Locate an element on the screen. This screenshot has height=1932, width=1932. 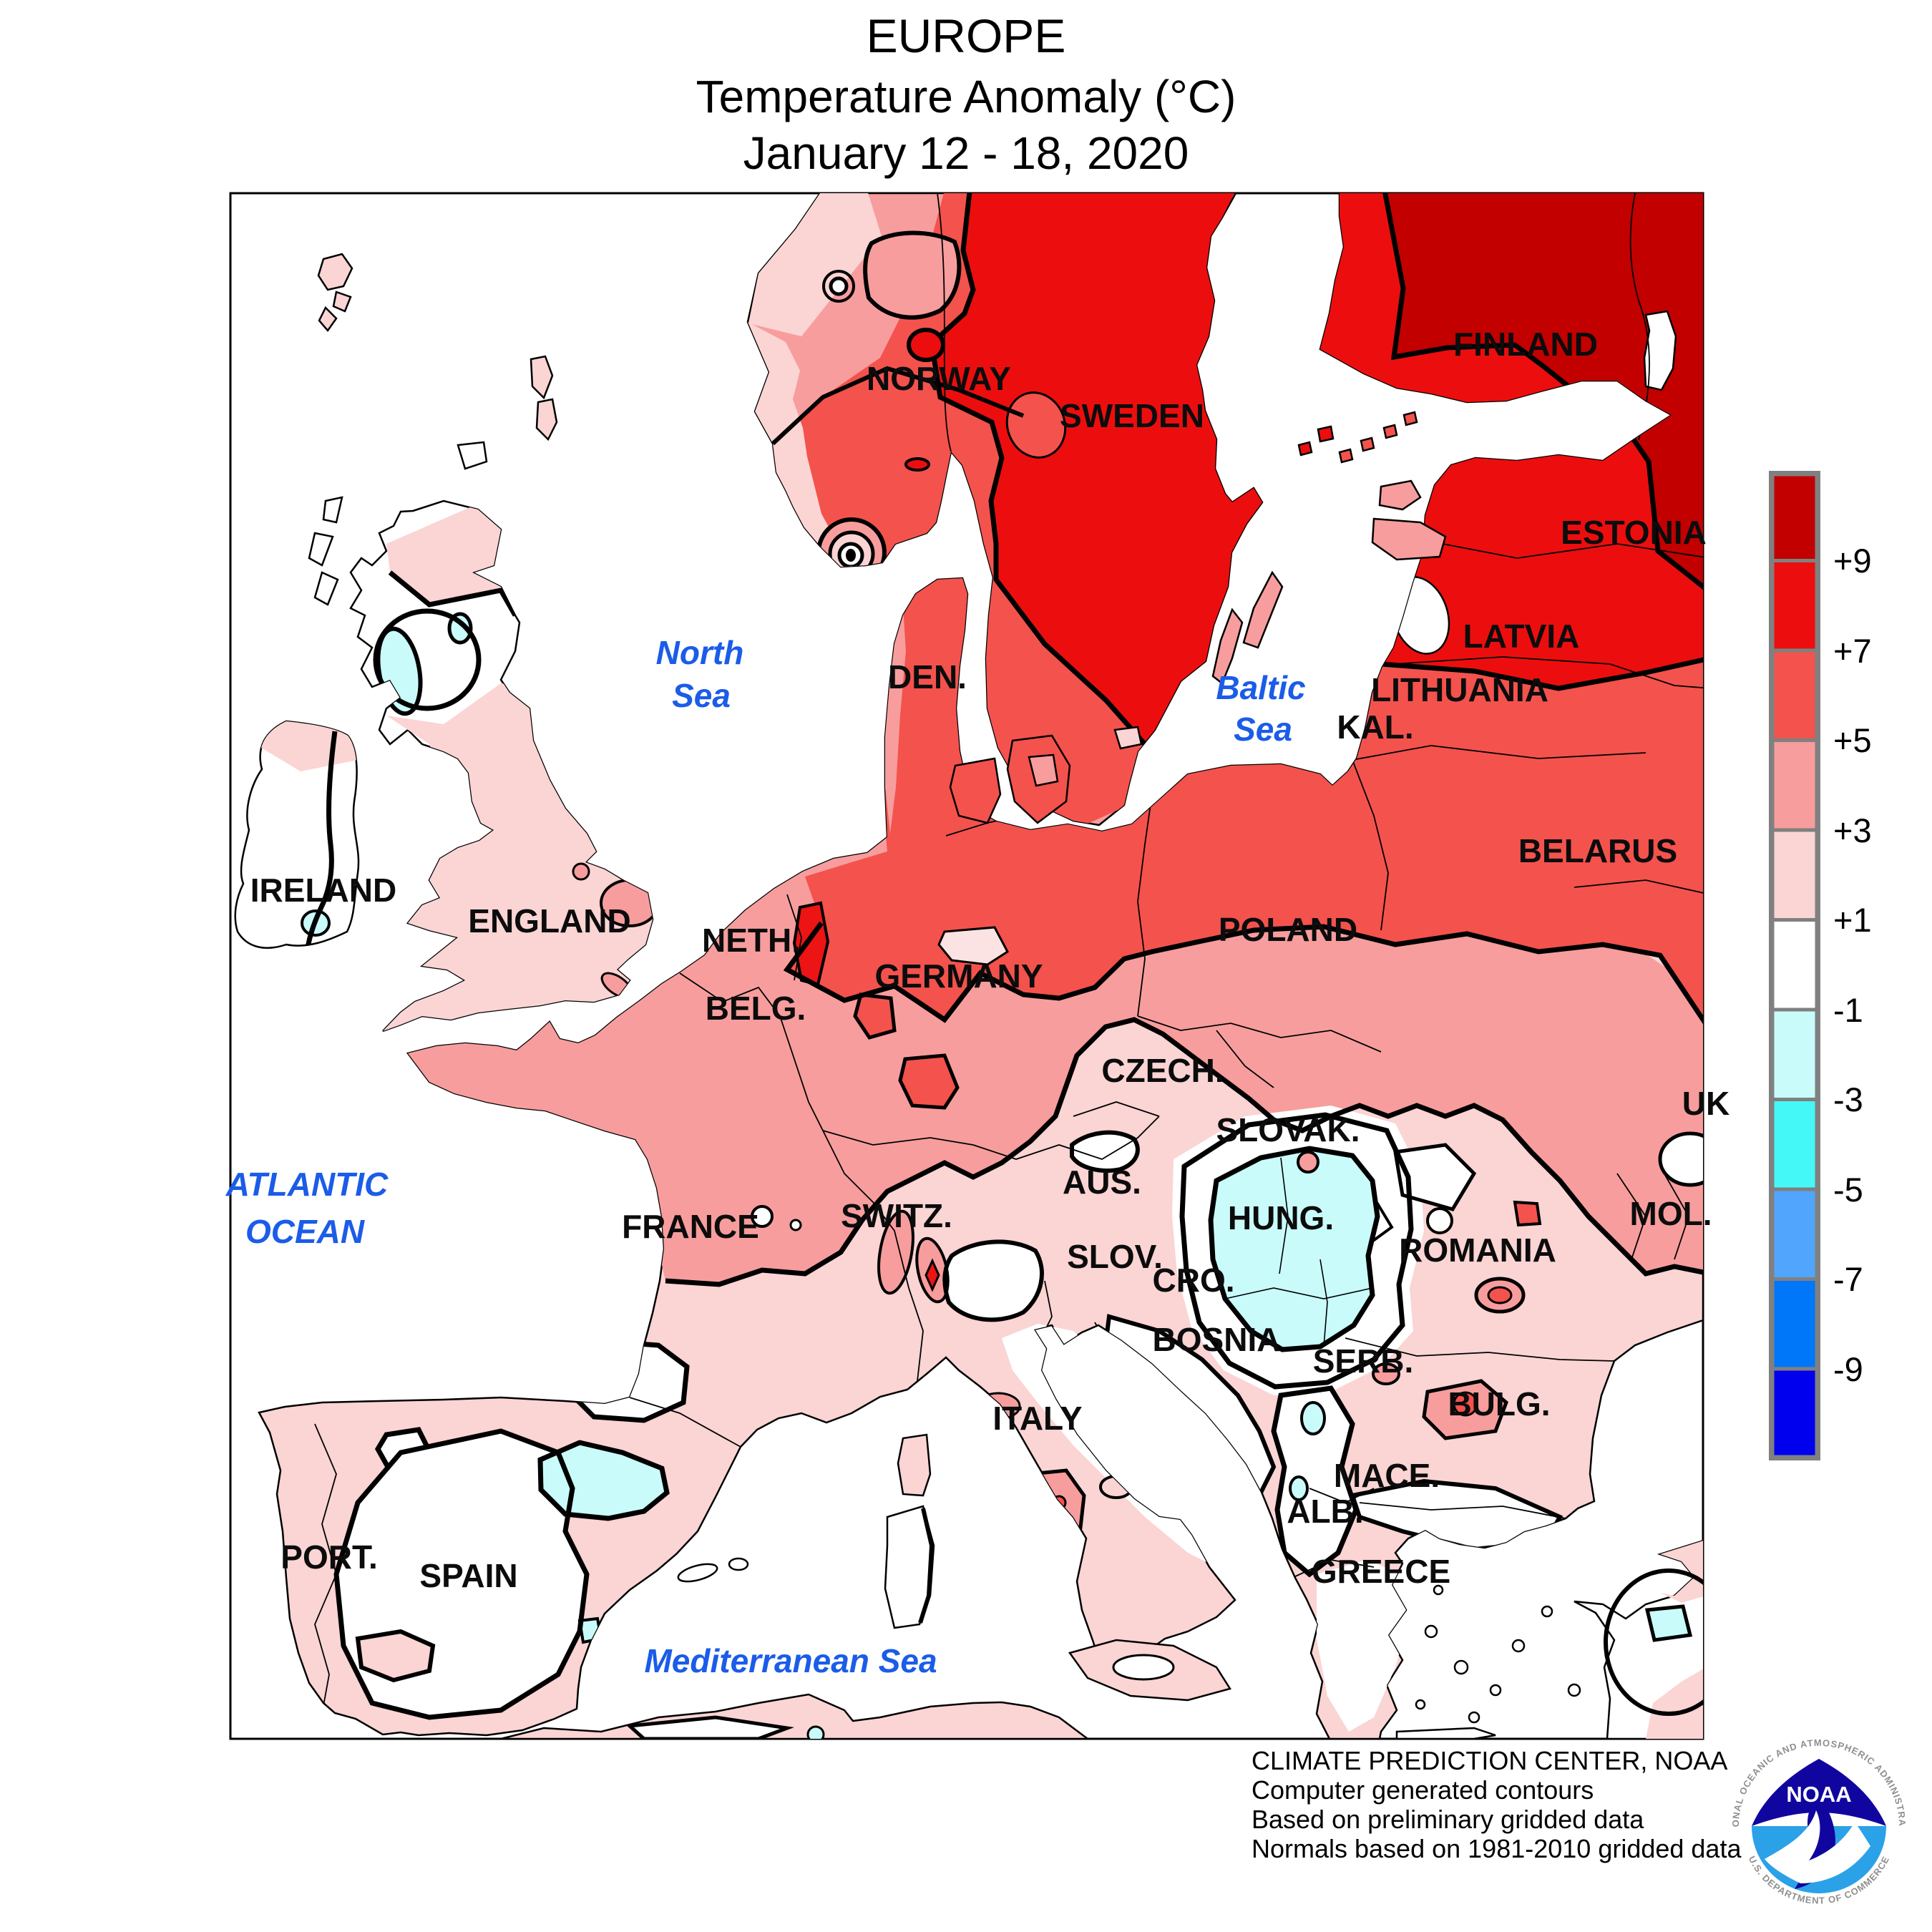
svg-text: NORWAY is located at coordinates (939, 378).